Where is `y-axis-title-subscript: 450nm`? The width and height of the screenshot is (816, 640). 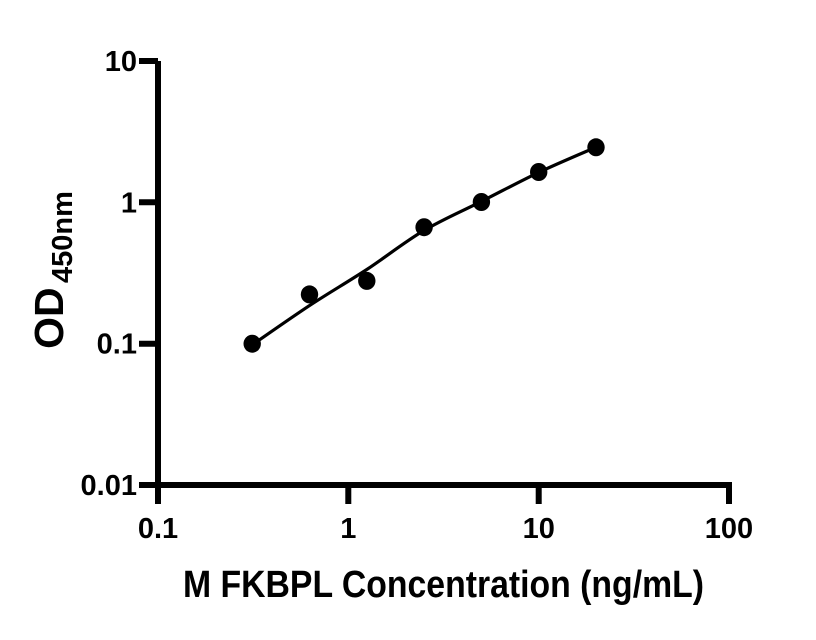 y-axis-title-subscript: 450nm is located at coordinates (63, 237).